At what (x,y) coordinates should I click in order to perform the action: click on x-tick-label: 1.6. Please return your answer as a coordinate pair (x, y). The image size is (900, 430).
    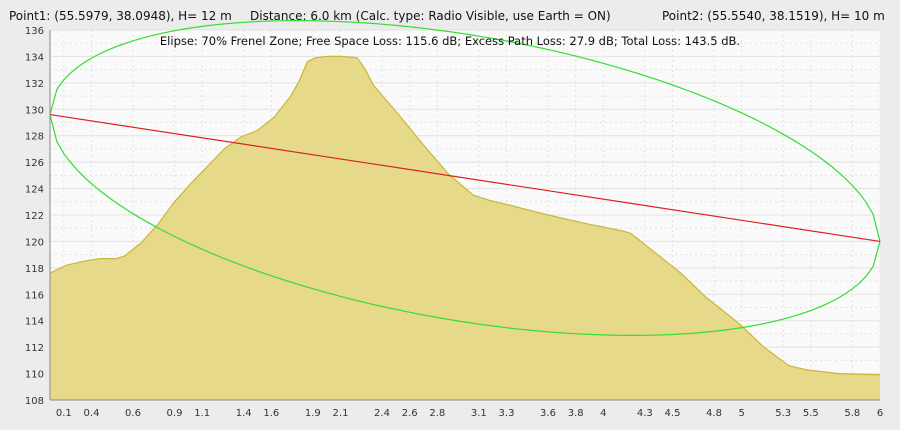
    Looking at the image, I should click on (271, 413).